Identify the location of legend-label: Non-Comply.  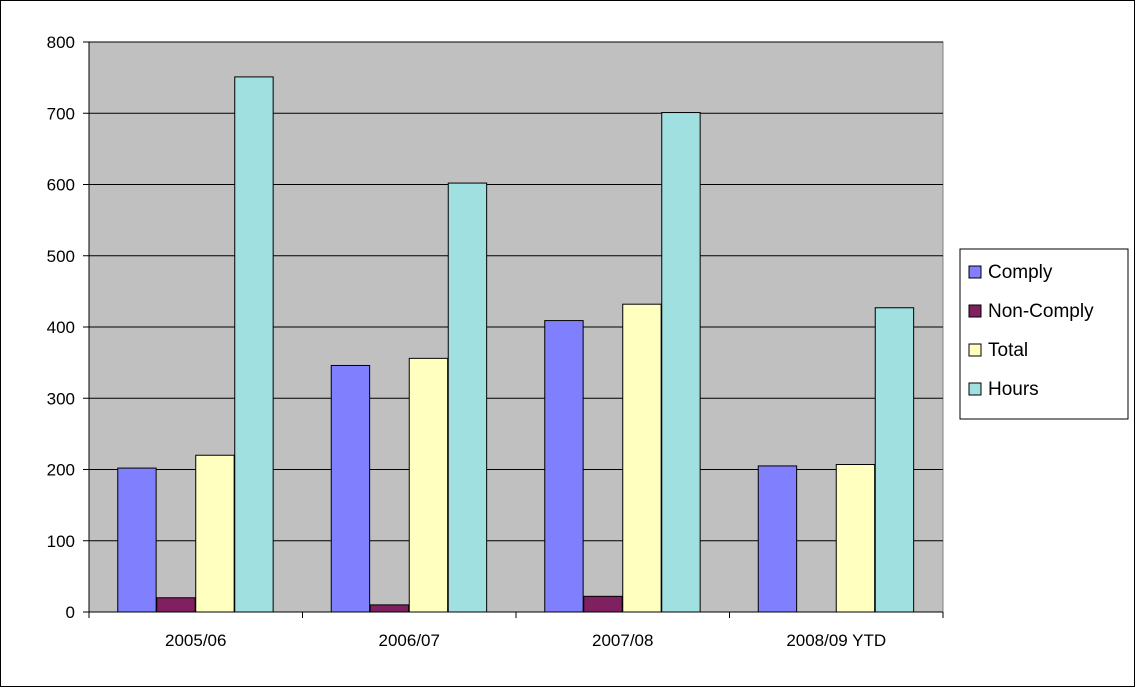
(1041, 311).